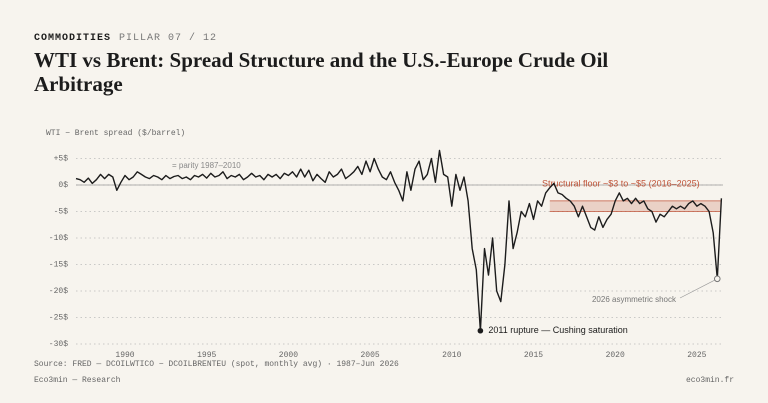 This screenshot has height=403, width=768. What do you see at coordinates (73, 38) in the screenshot?
I see `section: COMMODITIES` at bounding box center [73, 38].